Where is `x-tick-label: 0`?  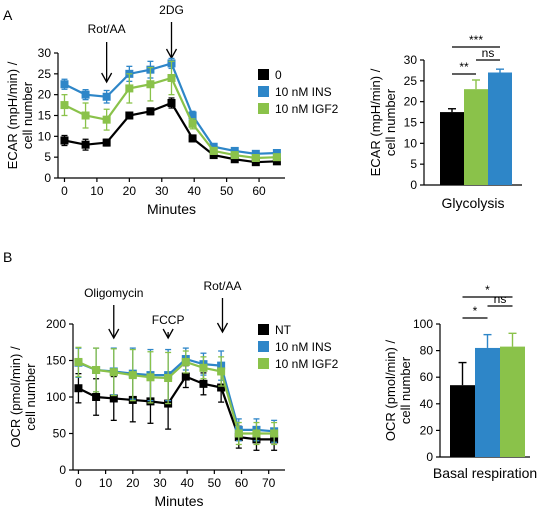
x-tick-label: 0 is located at coordinates (64, 191).